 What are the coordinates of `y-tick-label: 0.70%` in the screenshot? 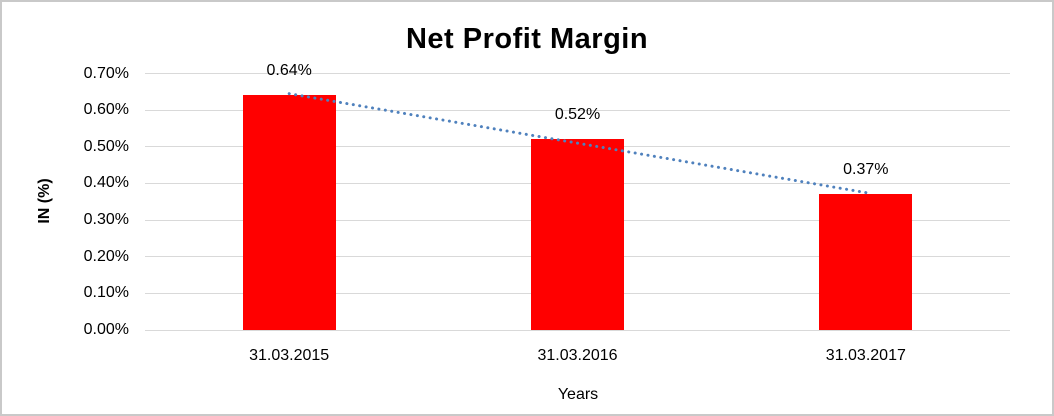 It's located at (106, 73).